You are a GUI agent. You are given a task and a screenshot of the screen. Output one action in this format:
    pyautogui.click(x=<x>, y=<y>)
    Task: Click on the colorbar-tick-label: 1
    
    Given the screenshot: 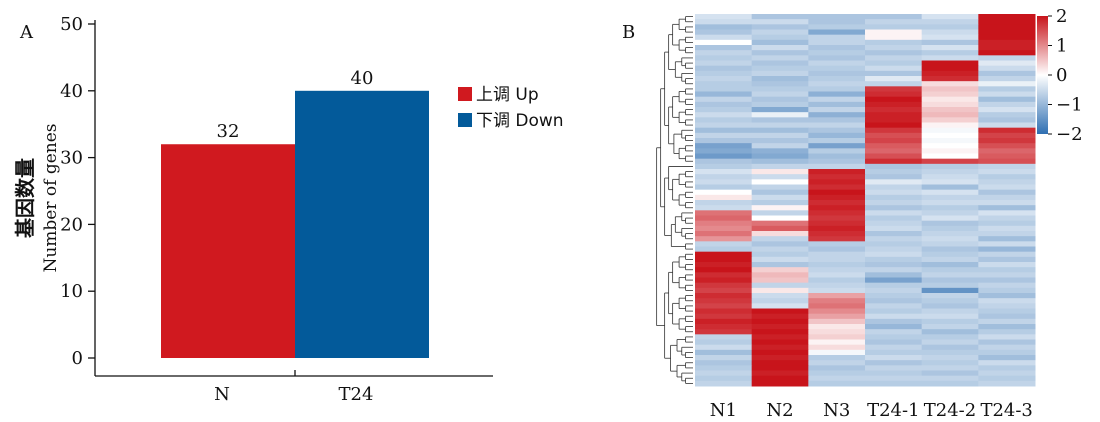 What is the action you would take?
    pyautogui.click(x=1061, y=46)
    